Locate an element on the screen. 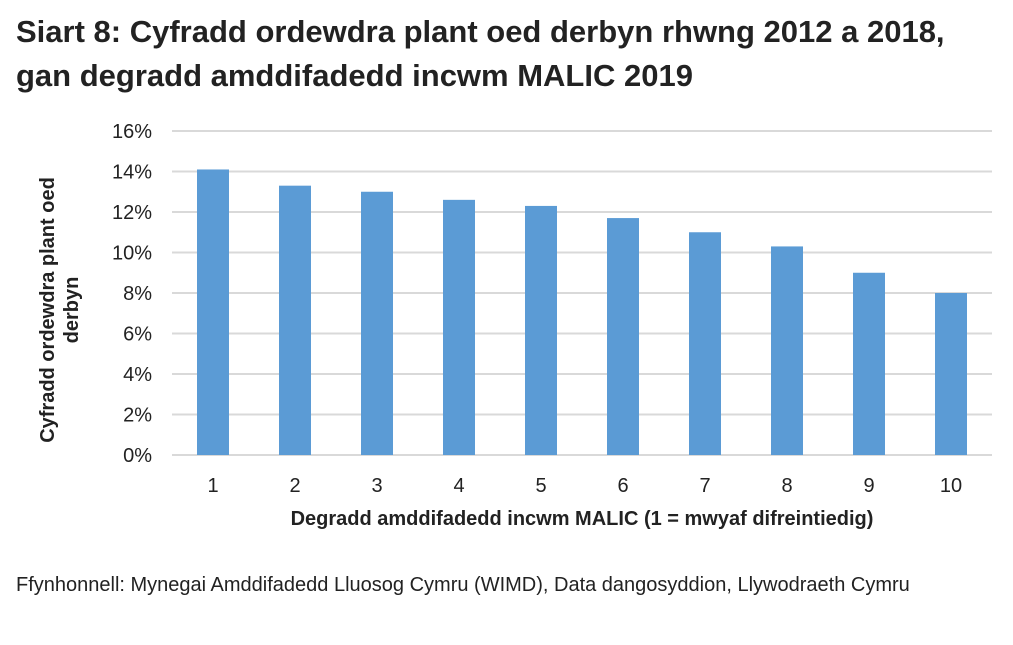  x-tick-label: 7 is located at coordinates (704, 486).